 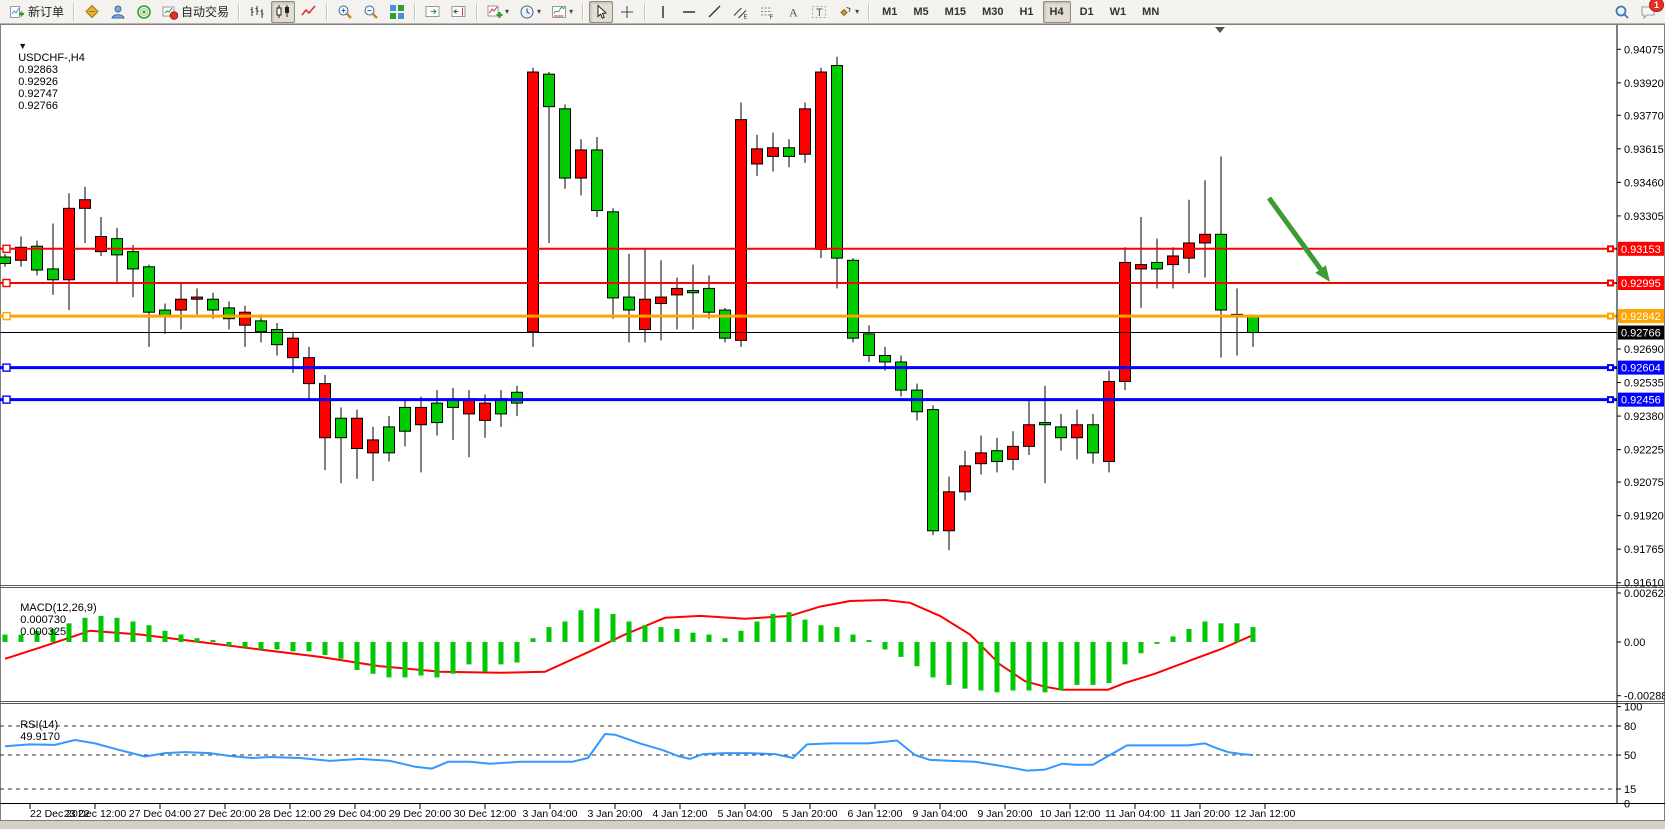 I want to click on tile-windows-button, so click(x=397, y=12).